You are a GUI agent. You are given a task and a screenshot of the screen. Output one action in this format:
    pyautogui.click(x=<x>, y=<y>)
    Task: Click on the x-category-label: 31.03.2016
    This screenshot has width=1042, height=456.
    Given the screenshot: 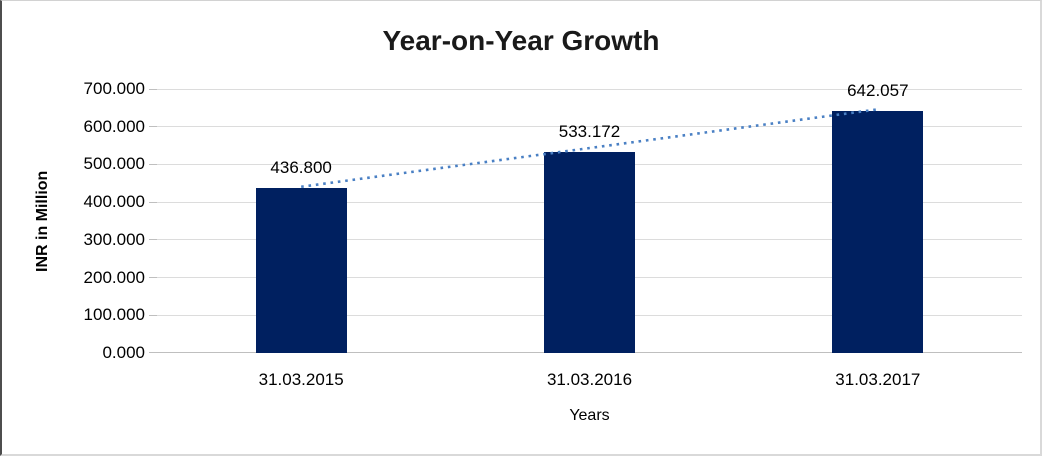 What is the action you would take?
    pyautogui.click(x=589, y=379)
    